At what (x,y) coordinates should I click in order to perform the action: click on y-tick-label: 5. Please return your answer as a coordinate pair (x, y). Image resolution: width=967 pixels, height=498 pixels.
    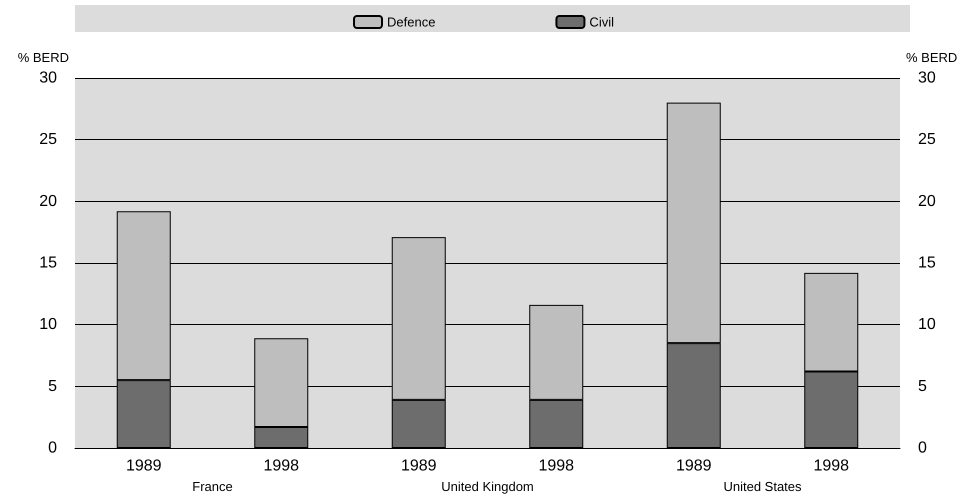
    Looking at the image, I should click on (53, 386).